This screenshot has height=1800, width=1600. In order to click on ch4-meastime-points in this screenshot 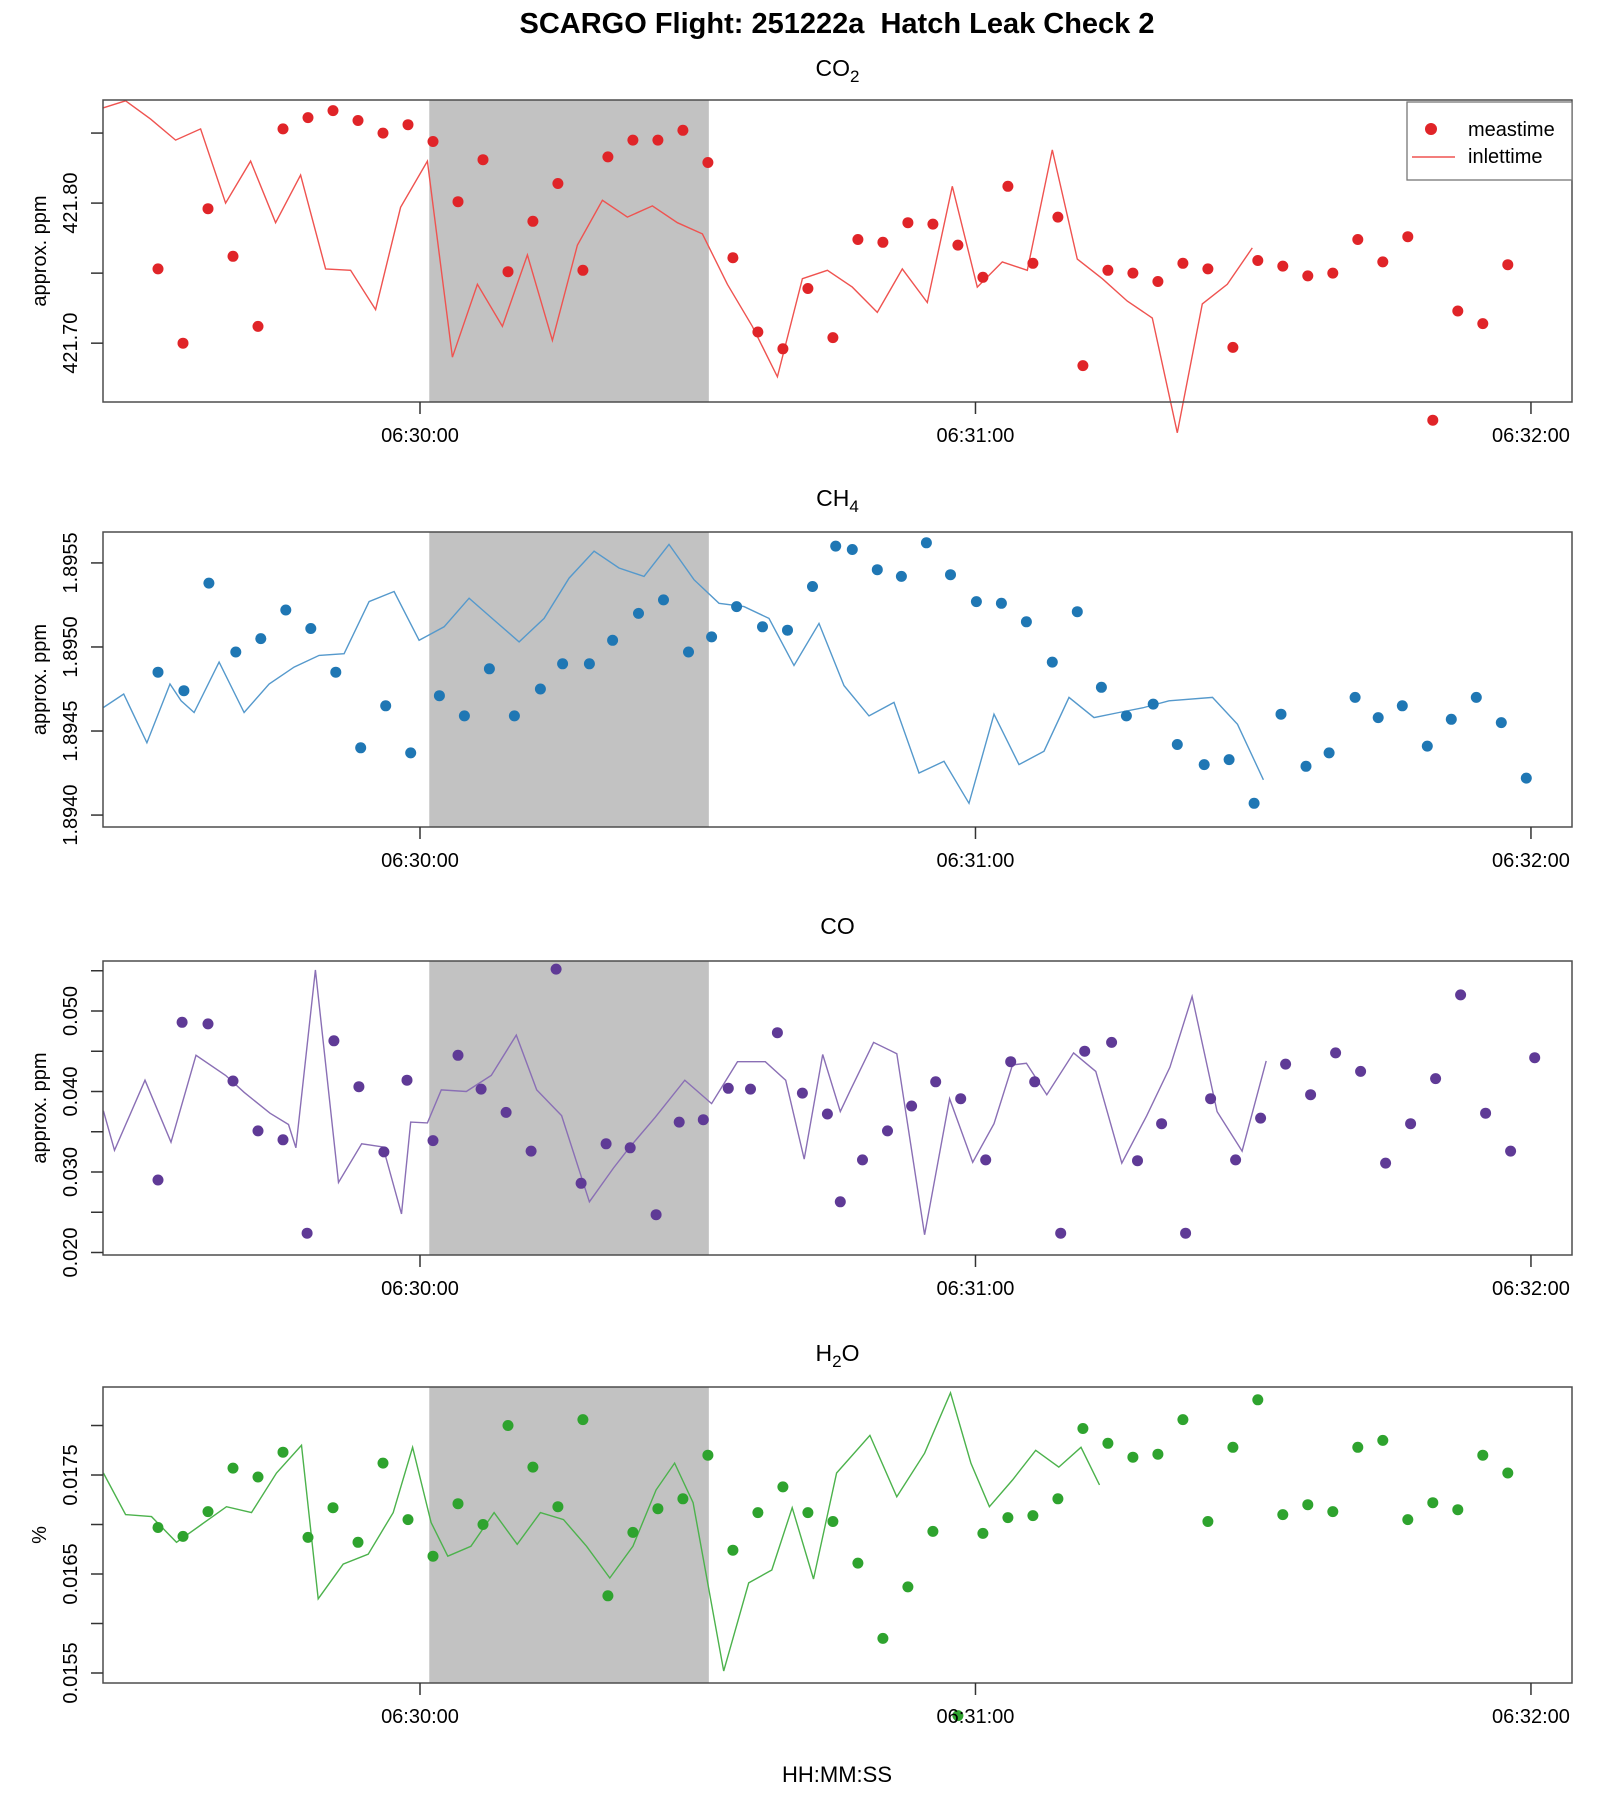, I will do `click(842, 673)`.